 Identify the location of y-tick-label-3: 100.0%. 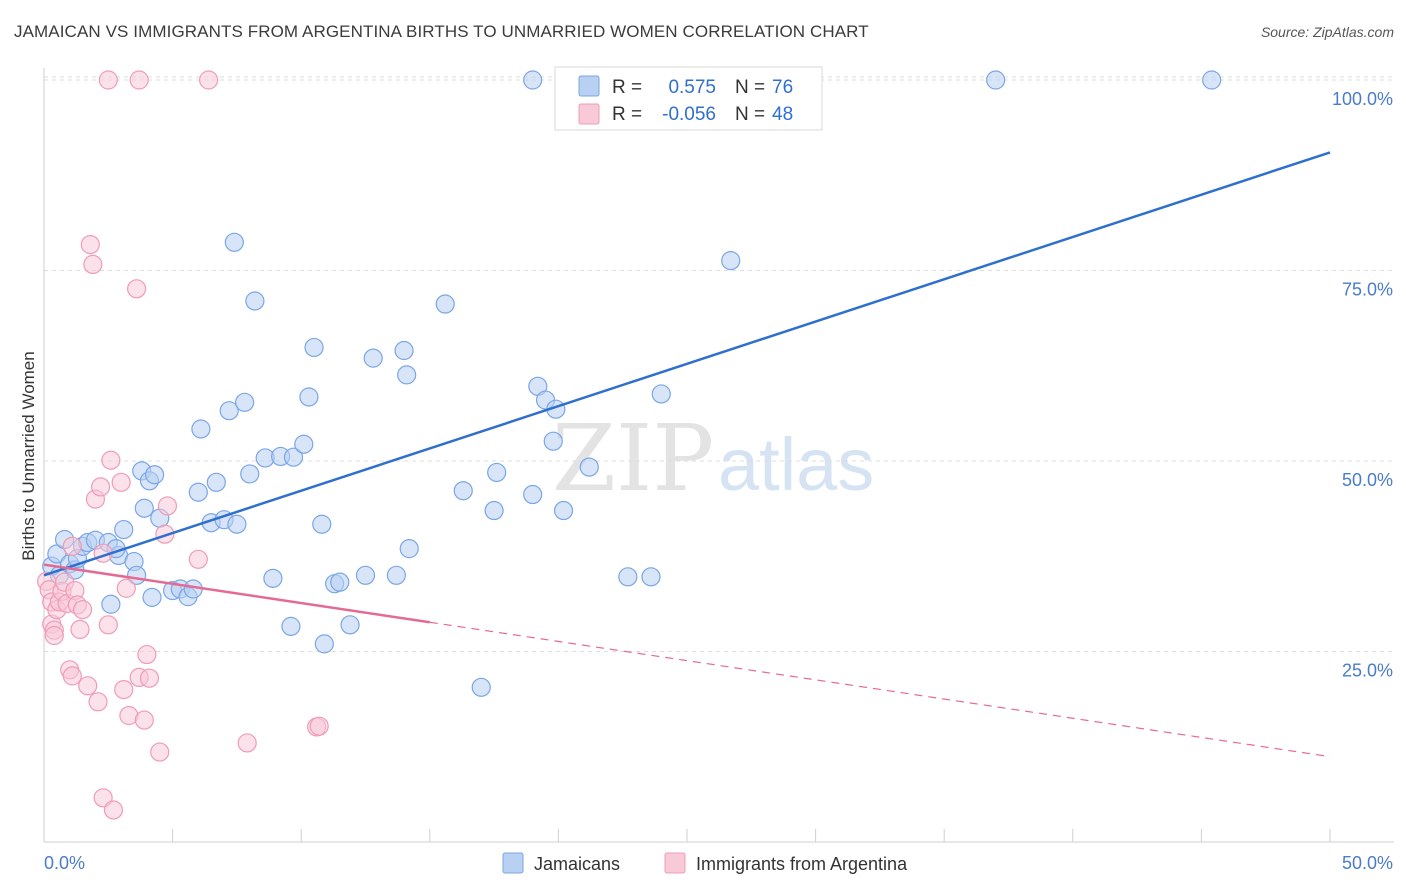
(1362, 99).